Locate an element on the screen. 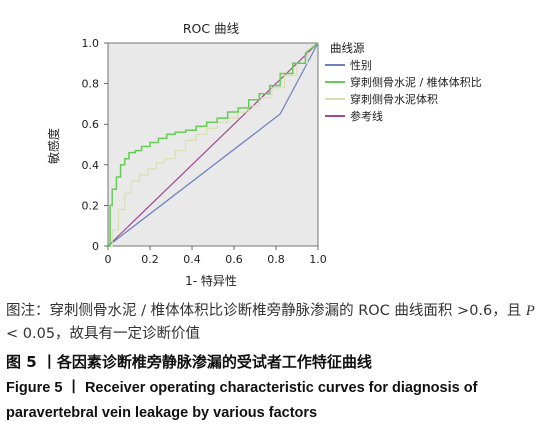 The image size is (546, 441). y-tick-label: 0 is located at coordinates (95, 246).